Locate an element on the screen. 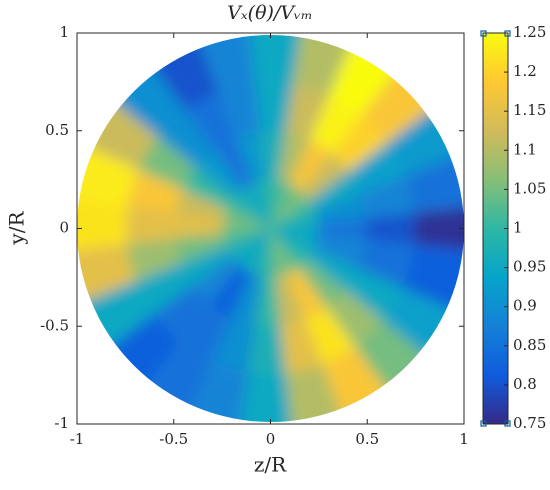 Image resolution: width=550 pixels, height=490 pixels. colorbar-tick-label: 0.75 is located at coordinates (529, 423).